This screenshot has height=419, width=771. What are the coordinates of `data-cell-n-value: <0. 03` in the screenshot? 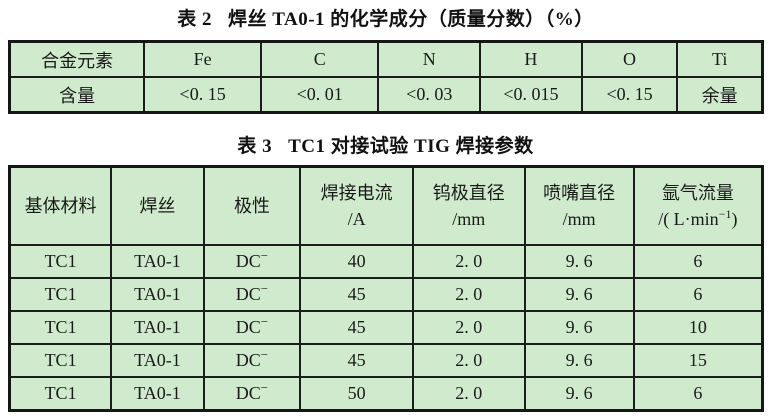 It's located at (429, 95).